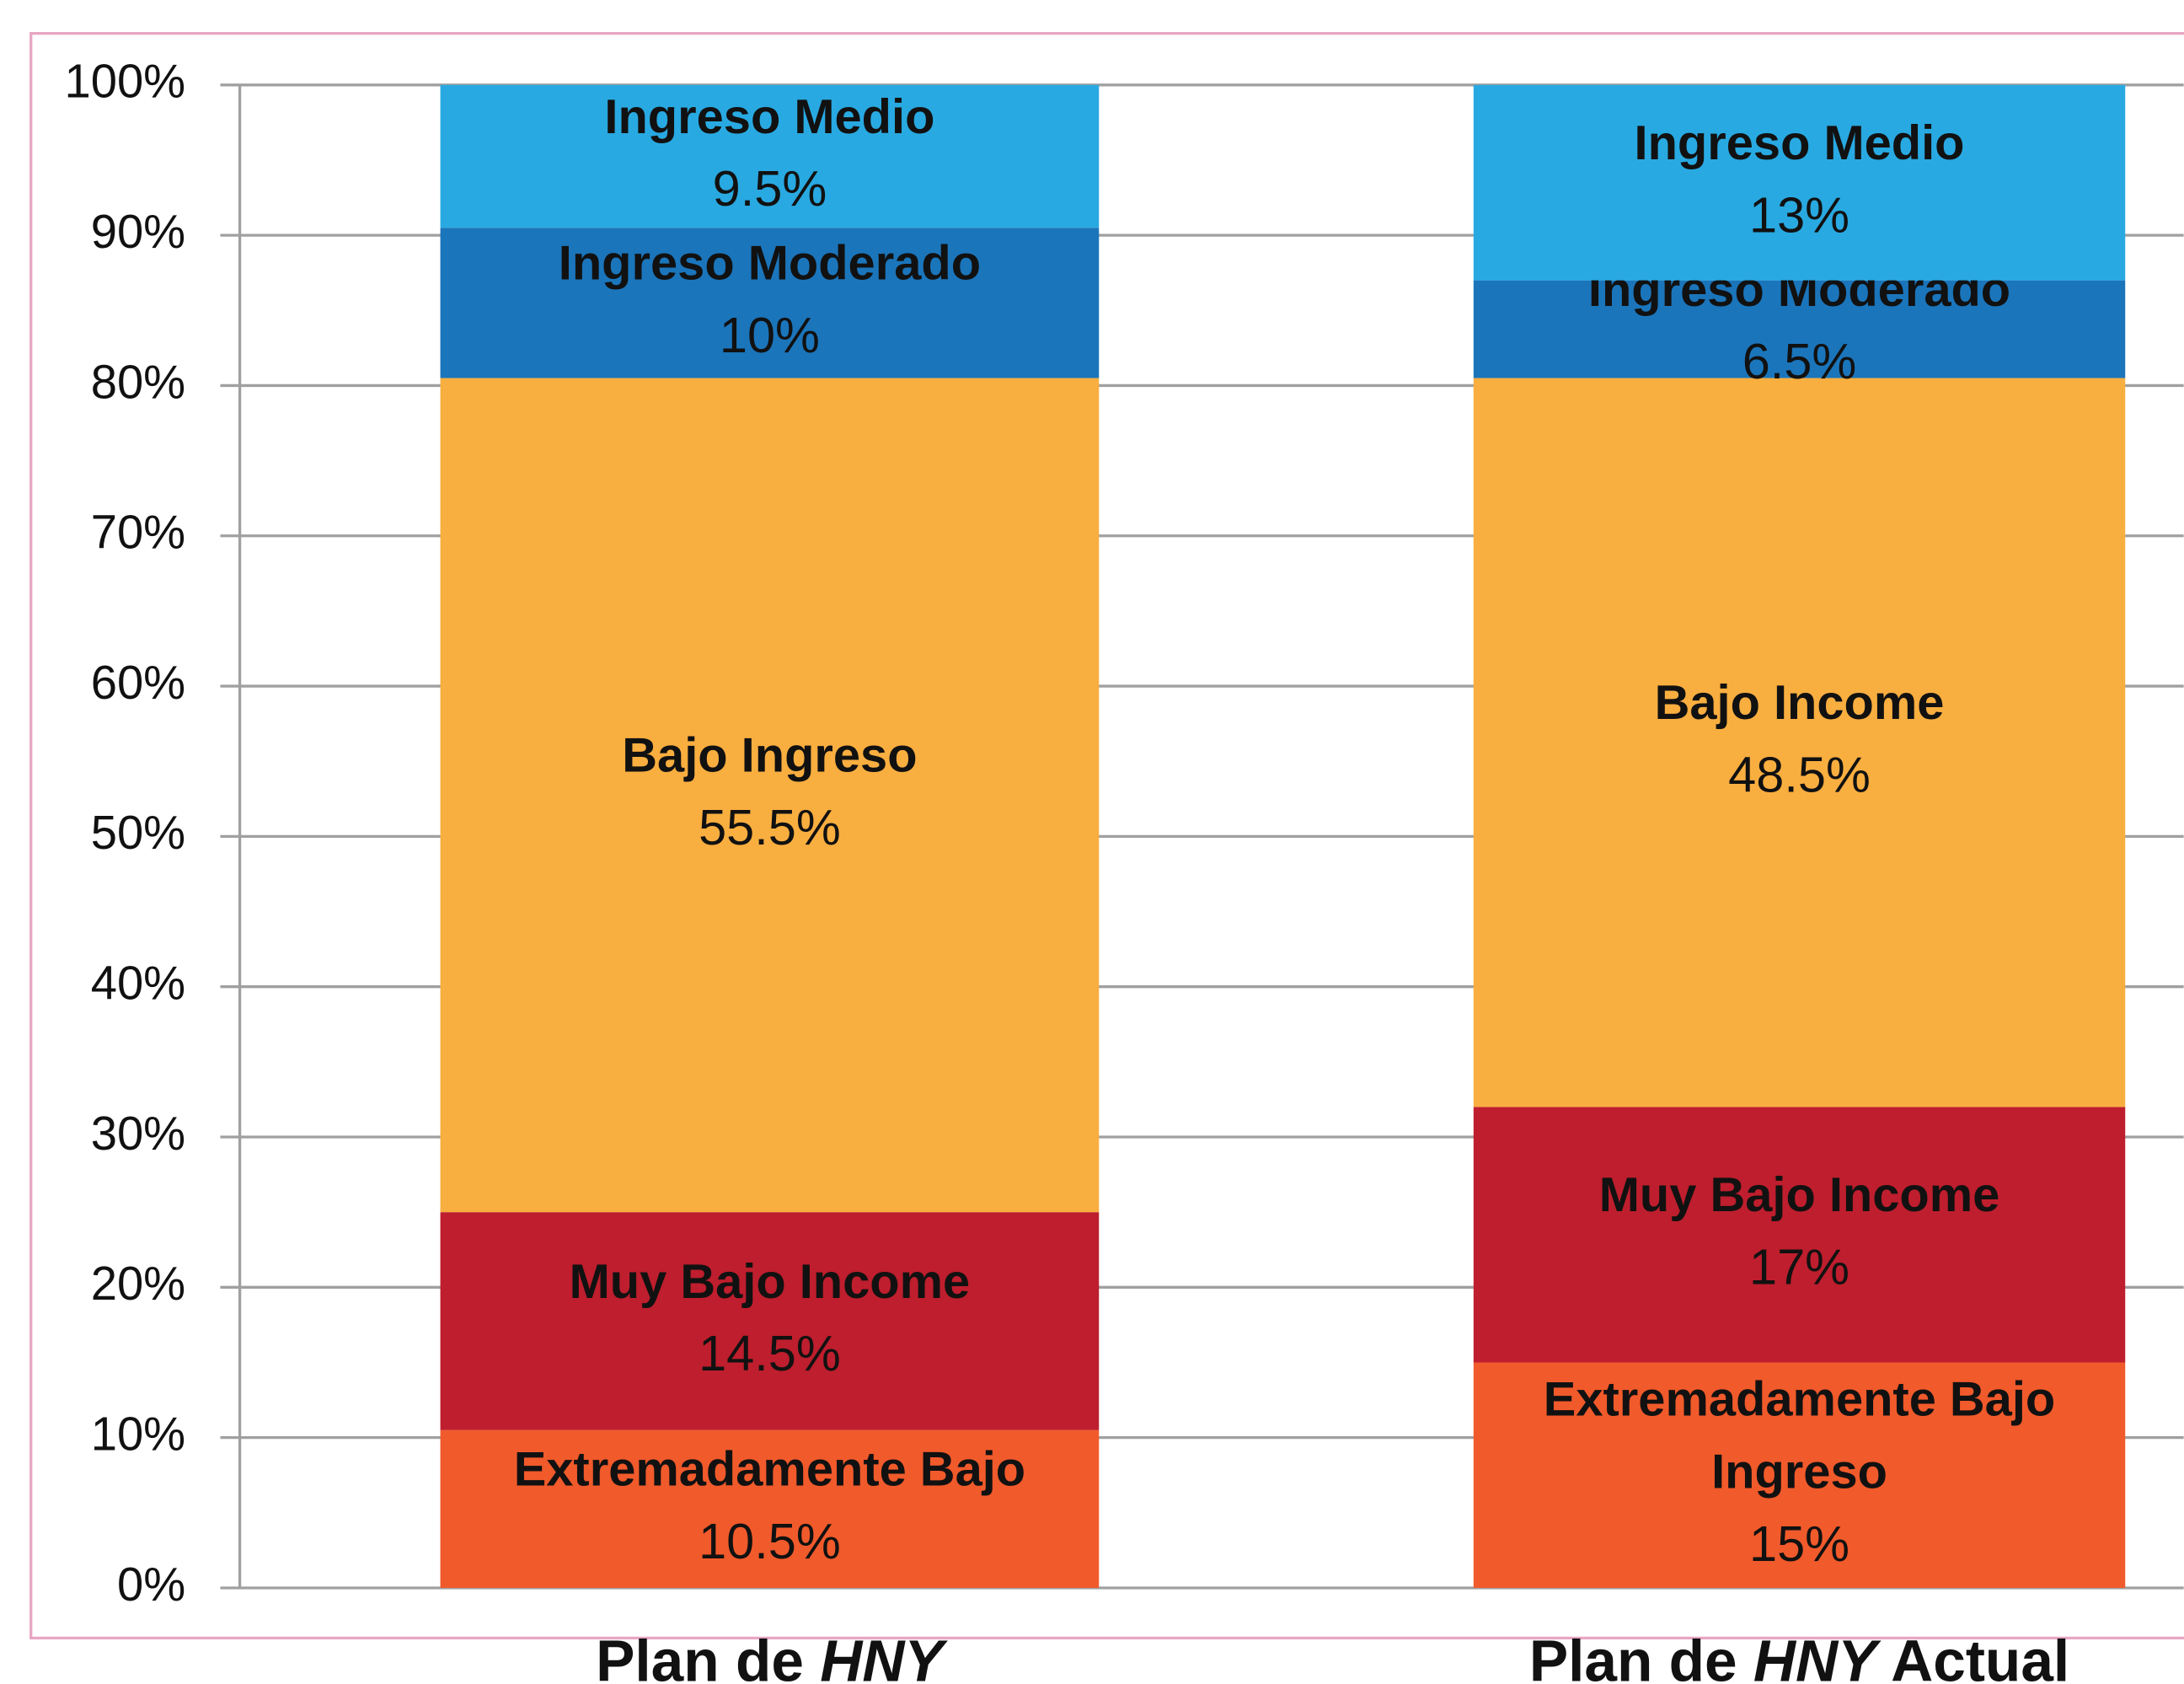  Describe the element at coordinates (1799, 214) in the screenshot. I see `value-label: 13%` at that location.